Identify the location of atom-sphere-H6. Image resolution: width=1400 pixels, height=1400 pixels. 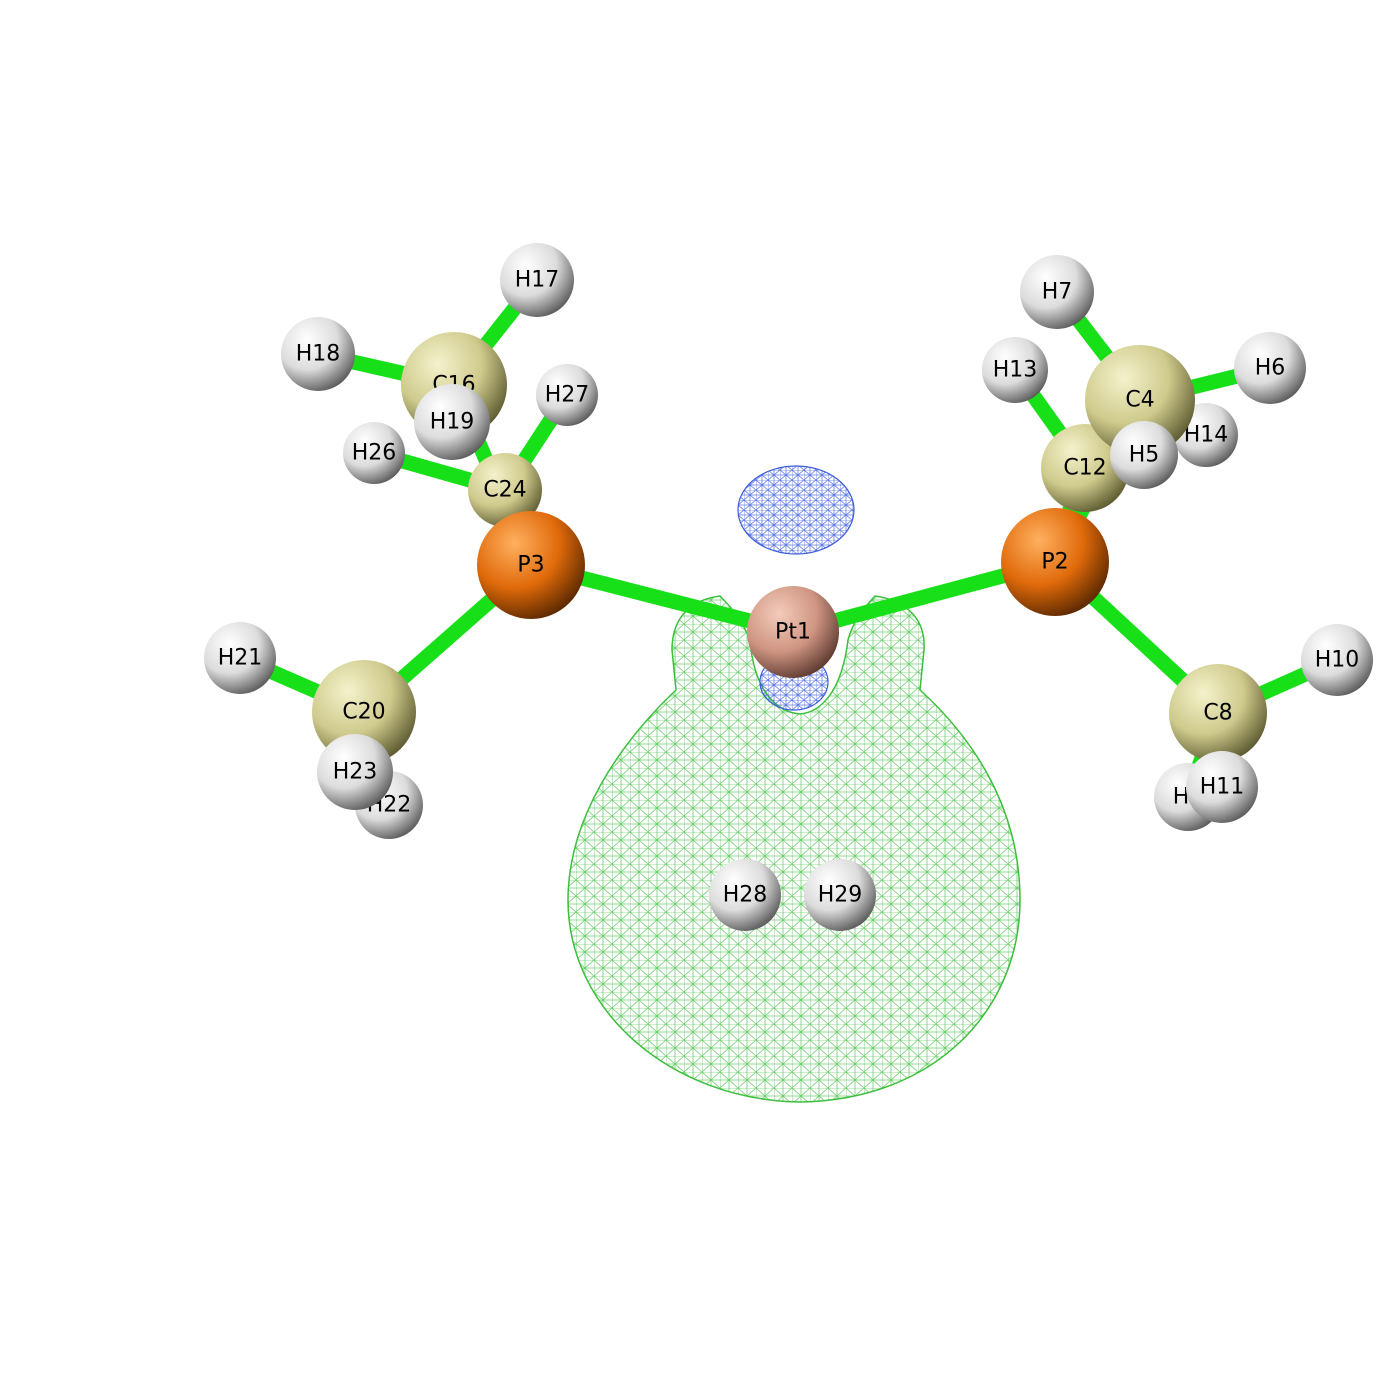
(1270, 368).